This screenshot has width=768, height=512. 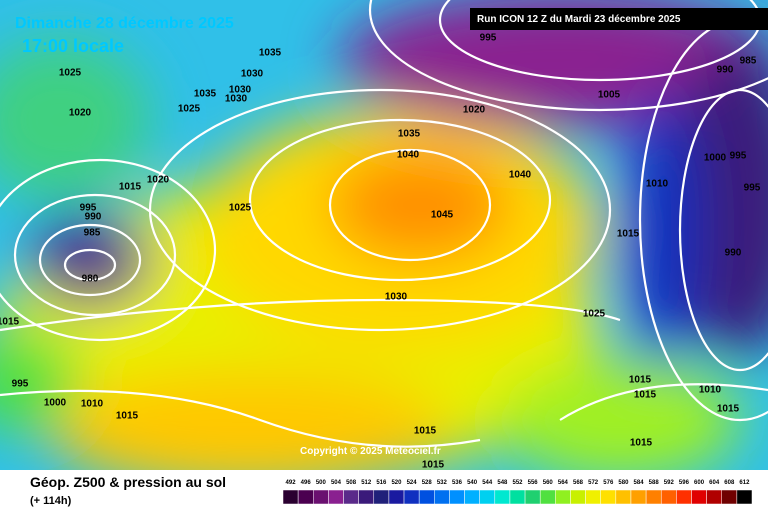 I want to click on run-banner, so click(x=619, y=19).